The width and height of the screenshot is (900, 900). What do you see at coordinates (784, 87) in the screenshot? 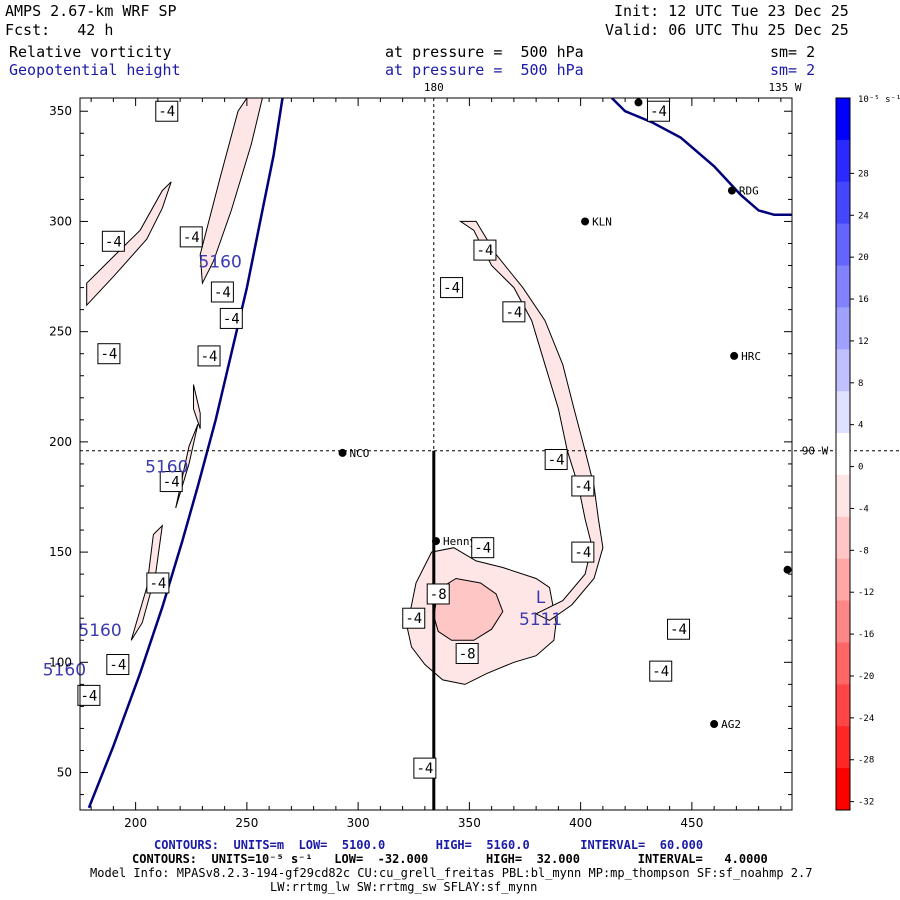
I see `lon-label-135w: 135 W` at bounding box center [784, 87].